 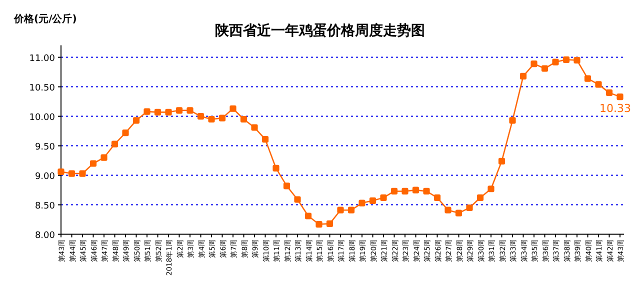 What do you see at coordinates (42, 117) in the screenshot?
I see `y-tick-label: 10.00` at bounding box center [42, 117].